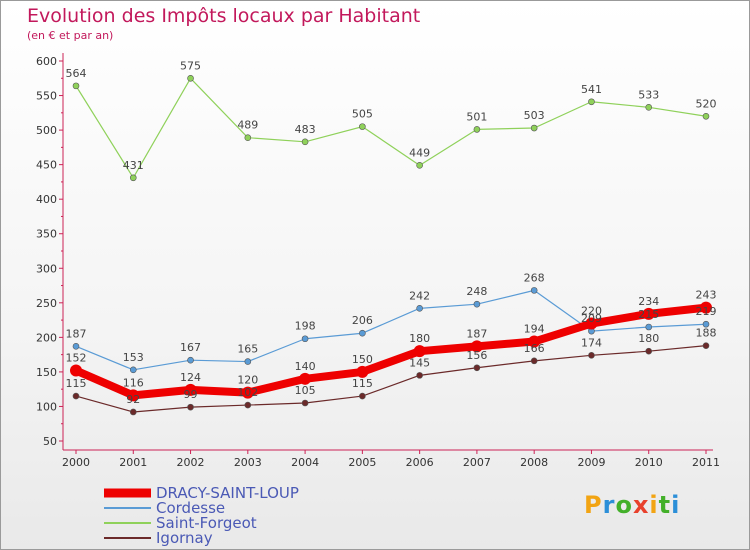 The image size is (750, 550). What do you see at coordinates (46, 337) in the screenshot?
I see `y-tick-label: 200` at bounding box center [46, 337].